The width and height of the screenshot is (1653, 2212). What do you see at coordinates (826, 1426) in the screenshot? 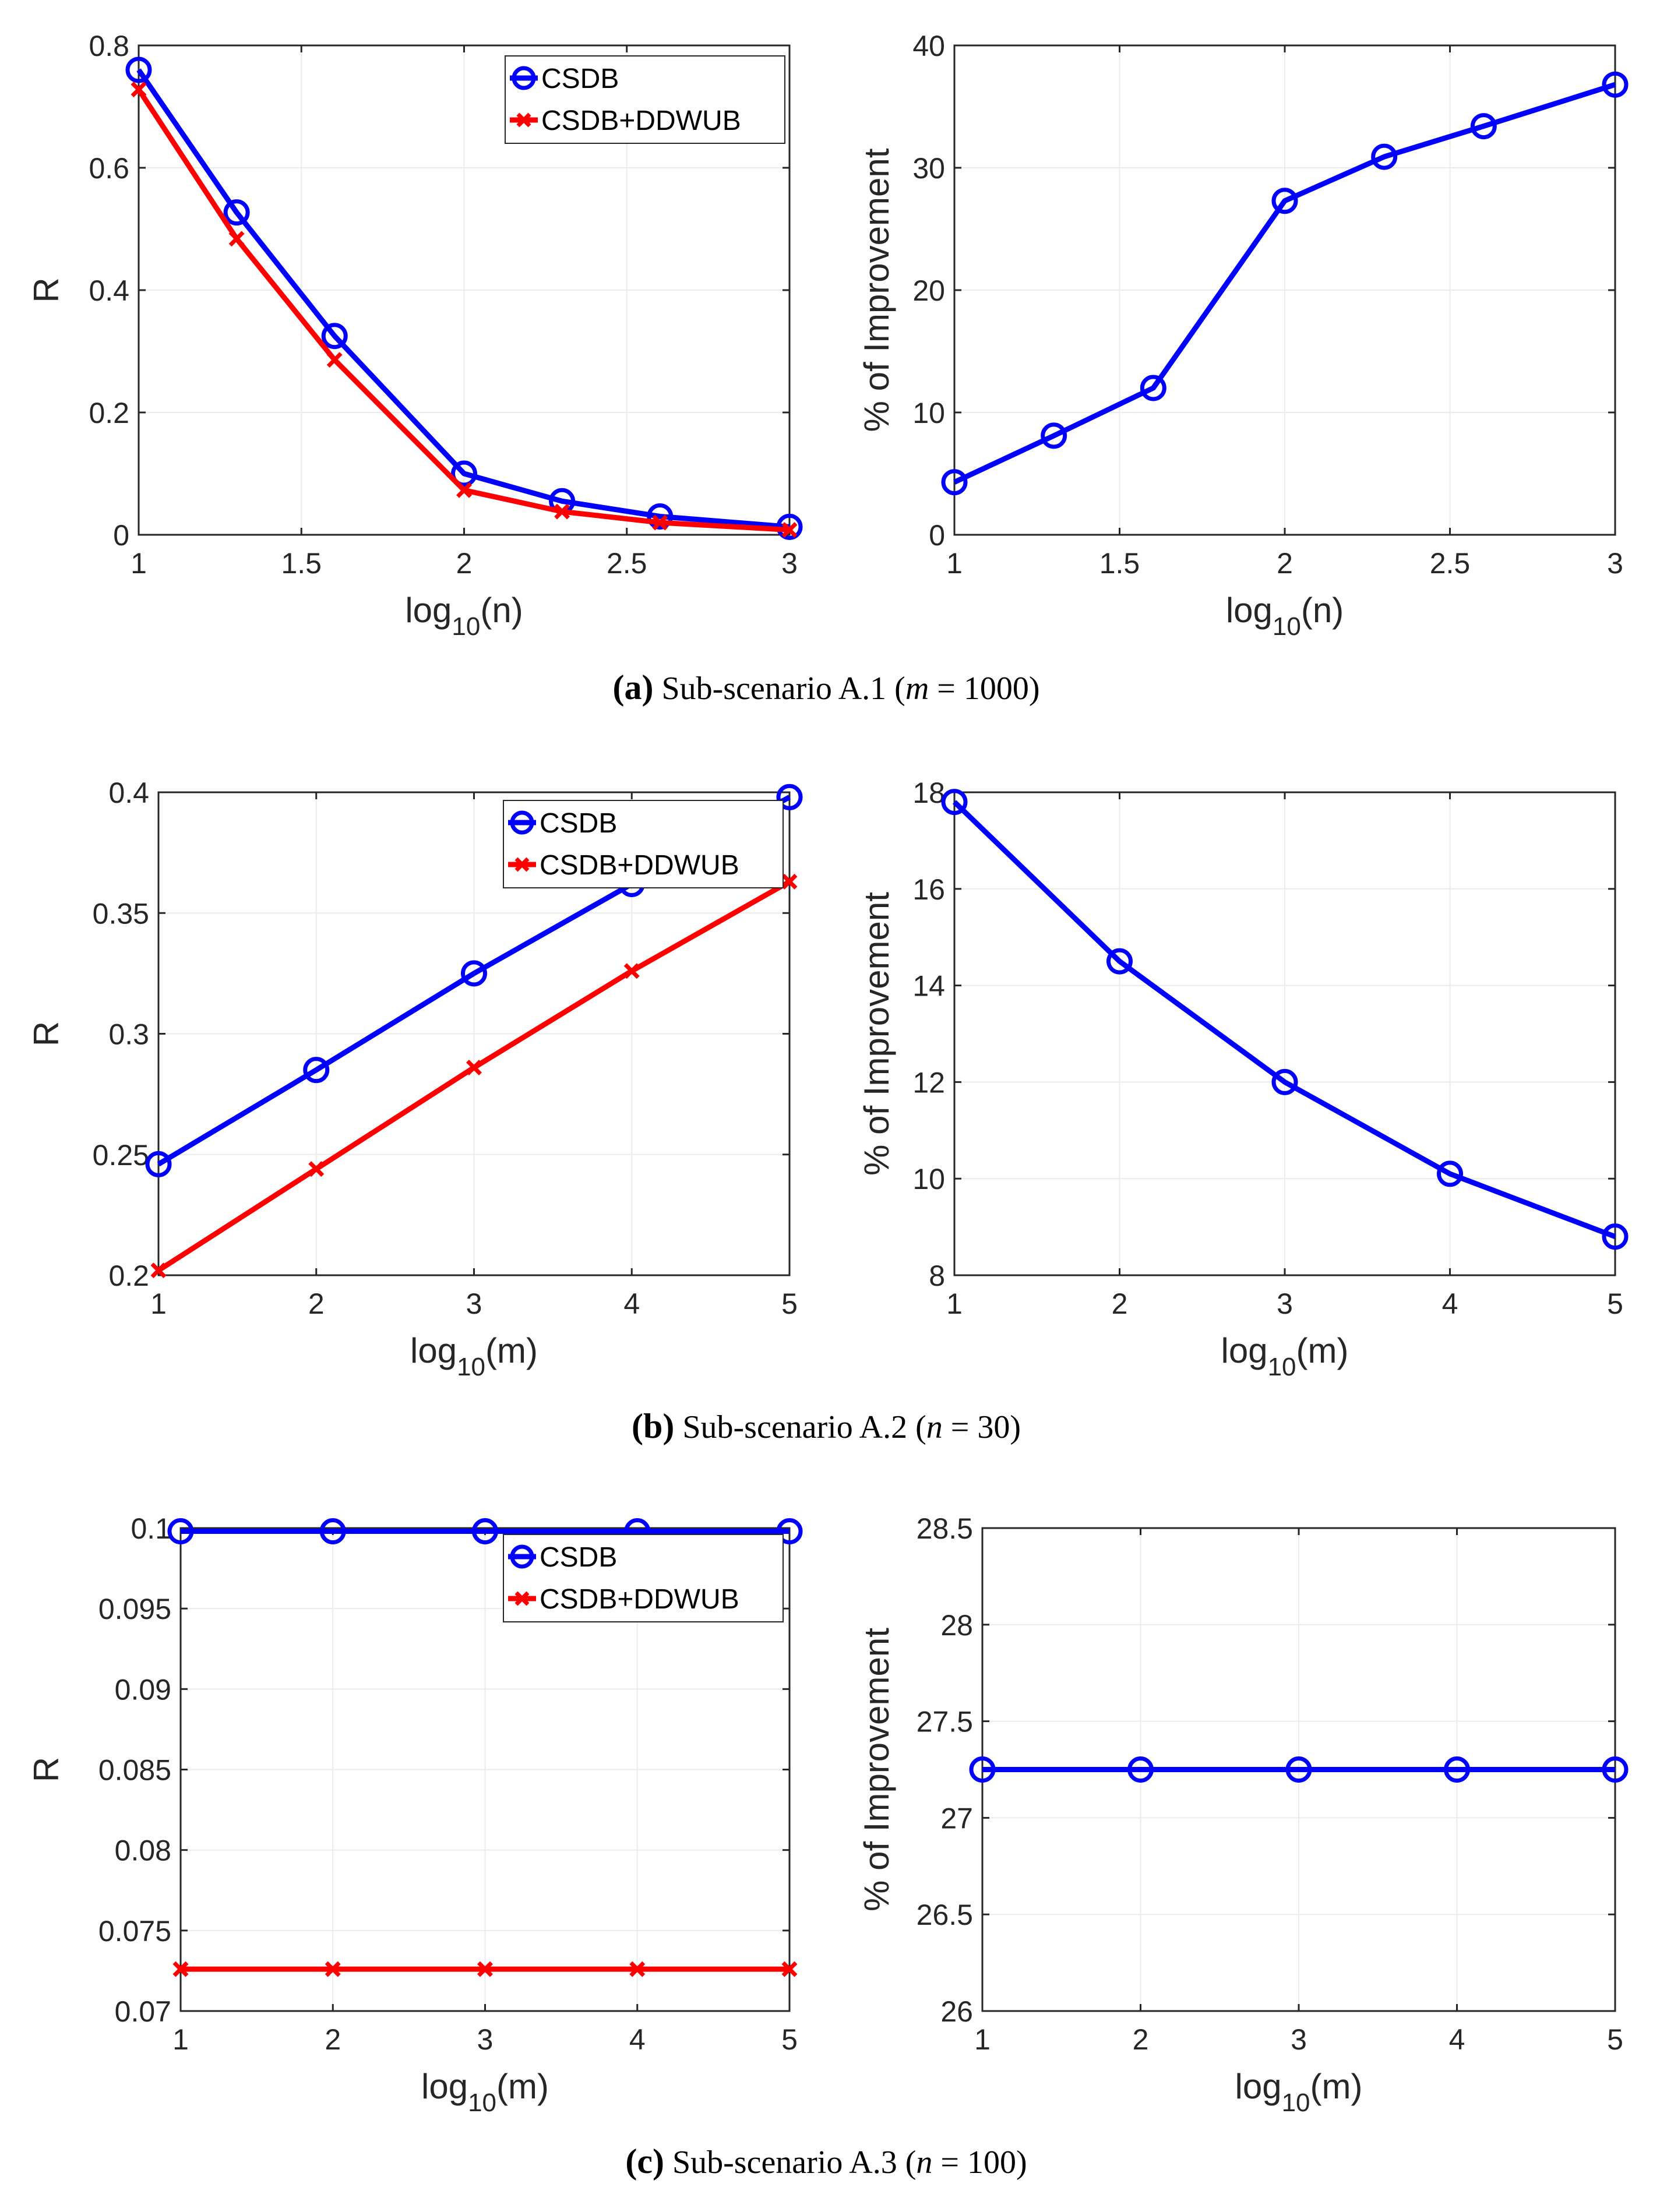
I see `subfigure-caption: (b) Sub-scenario A.2 (n = 30)` at bounding box center [826, 1426].